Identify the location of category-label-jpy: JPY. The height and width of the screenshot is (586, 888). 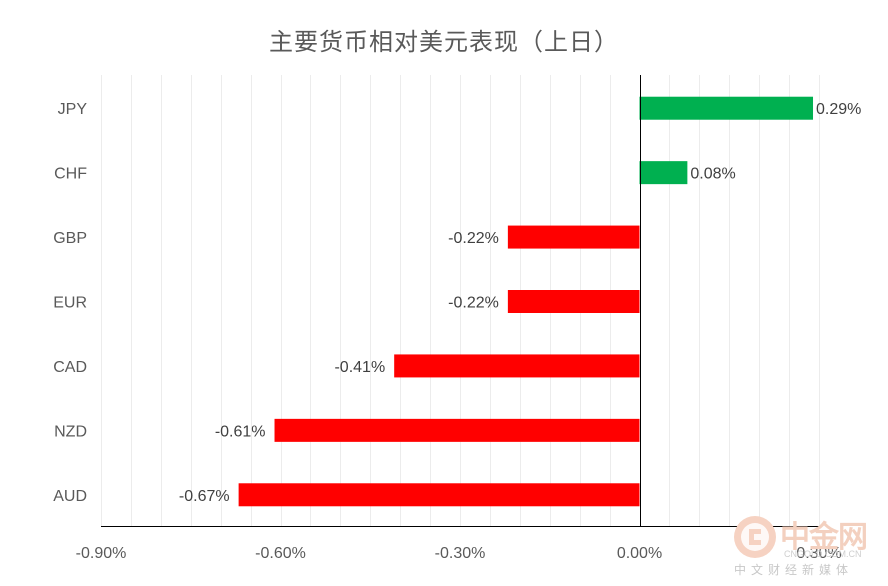
(73, 109).